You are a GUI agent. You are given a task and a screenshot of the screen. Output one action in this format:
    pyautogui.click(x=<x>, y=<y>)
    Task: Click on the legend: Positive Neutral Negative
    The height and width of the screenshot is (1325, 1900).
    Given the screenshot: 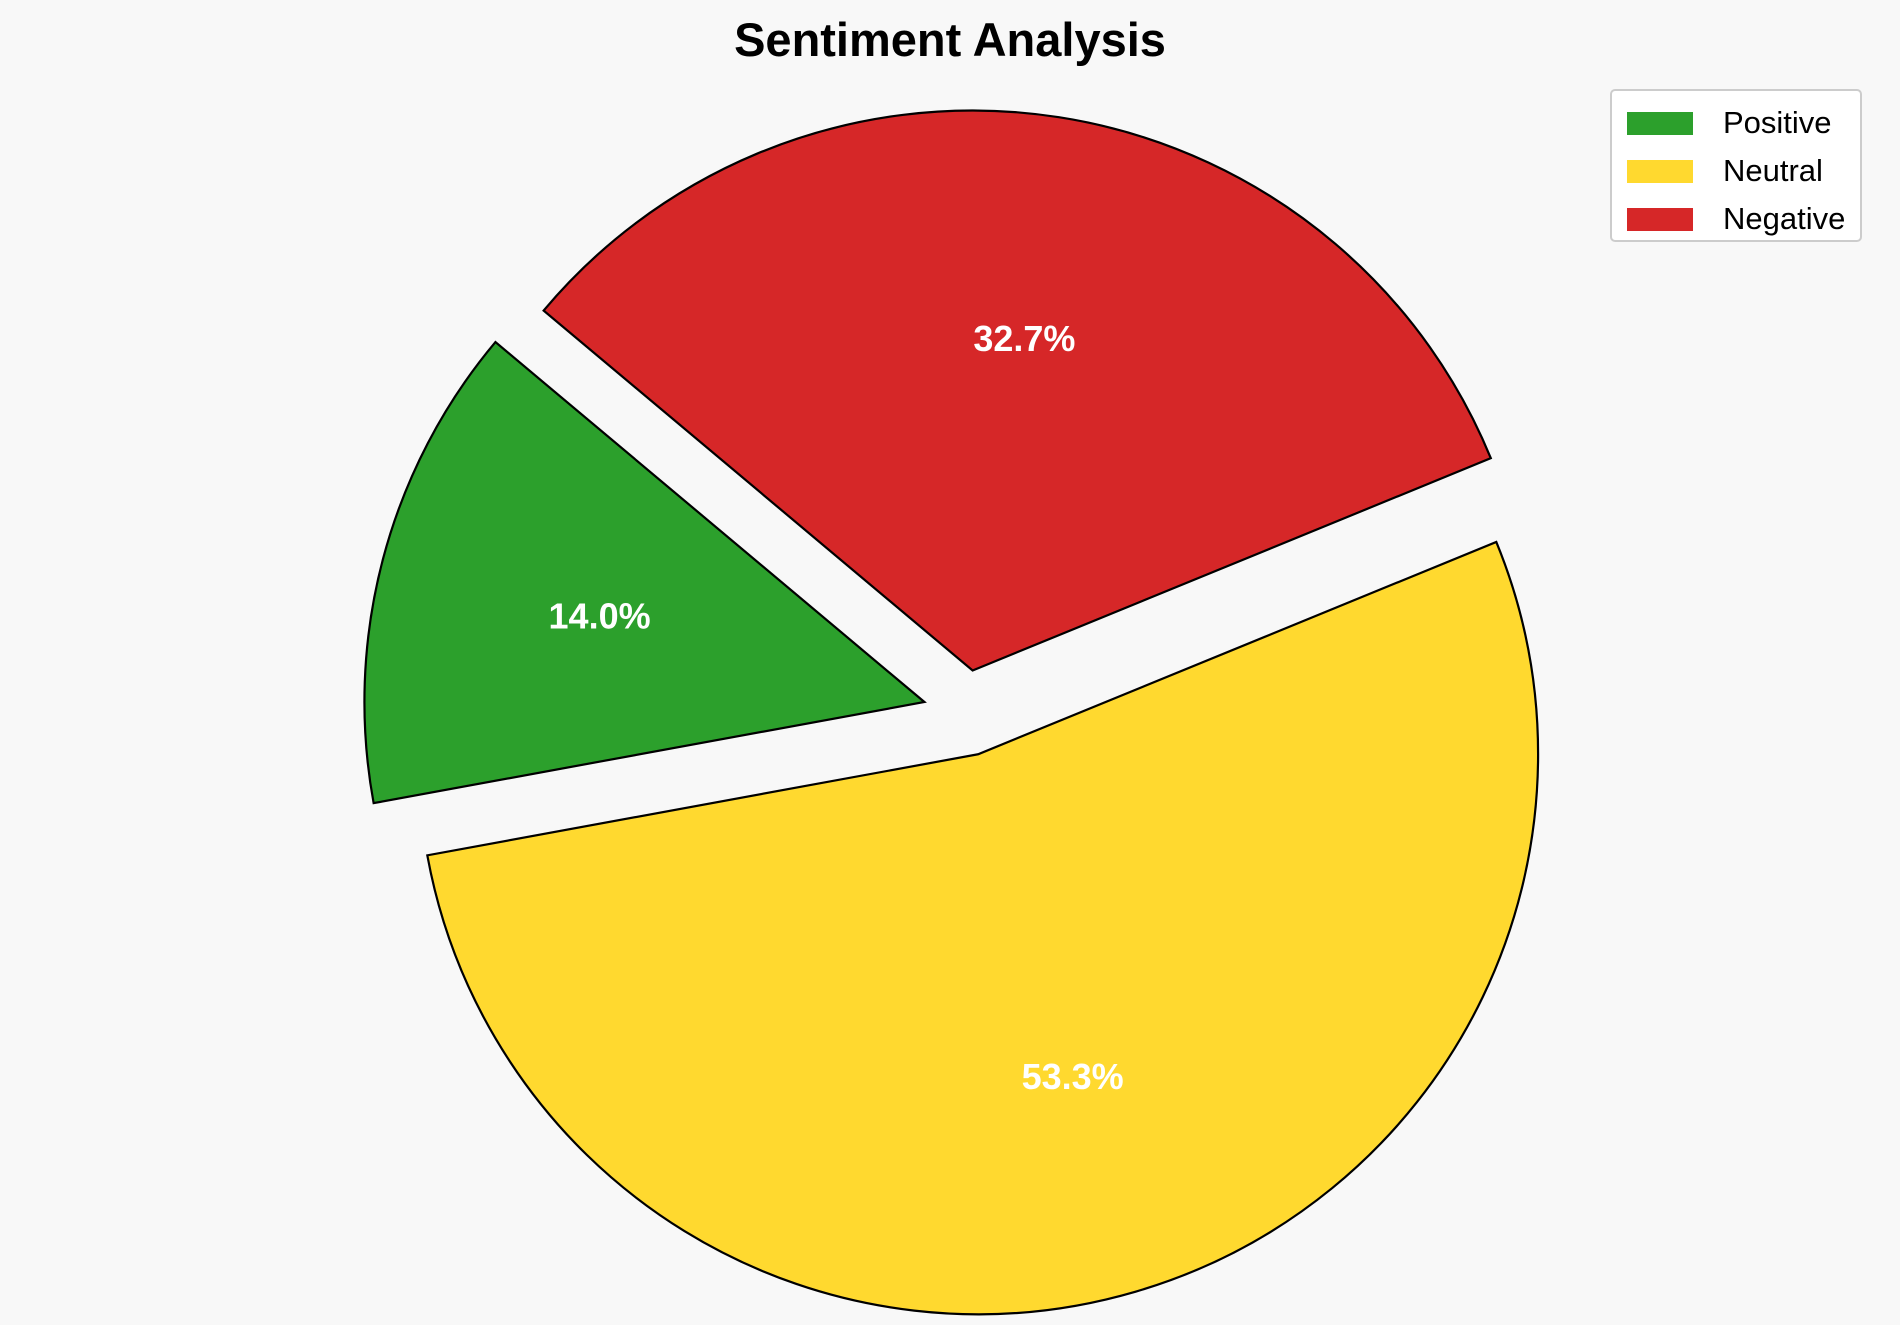 What is the action you would take?
    pyautogui.click(x=1736, y=165)
    